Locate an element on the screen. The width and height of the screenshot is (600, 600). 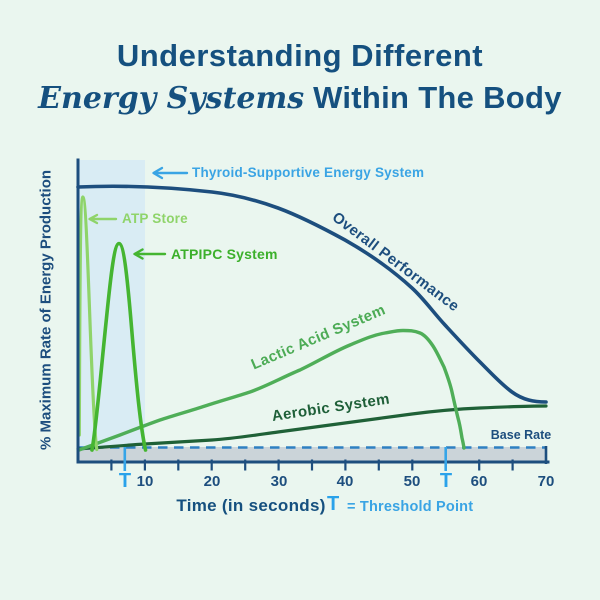
title-line-2: Energy Systems Within The Body is located at coordinates (300, 98).